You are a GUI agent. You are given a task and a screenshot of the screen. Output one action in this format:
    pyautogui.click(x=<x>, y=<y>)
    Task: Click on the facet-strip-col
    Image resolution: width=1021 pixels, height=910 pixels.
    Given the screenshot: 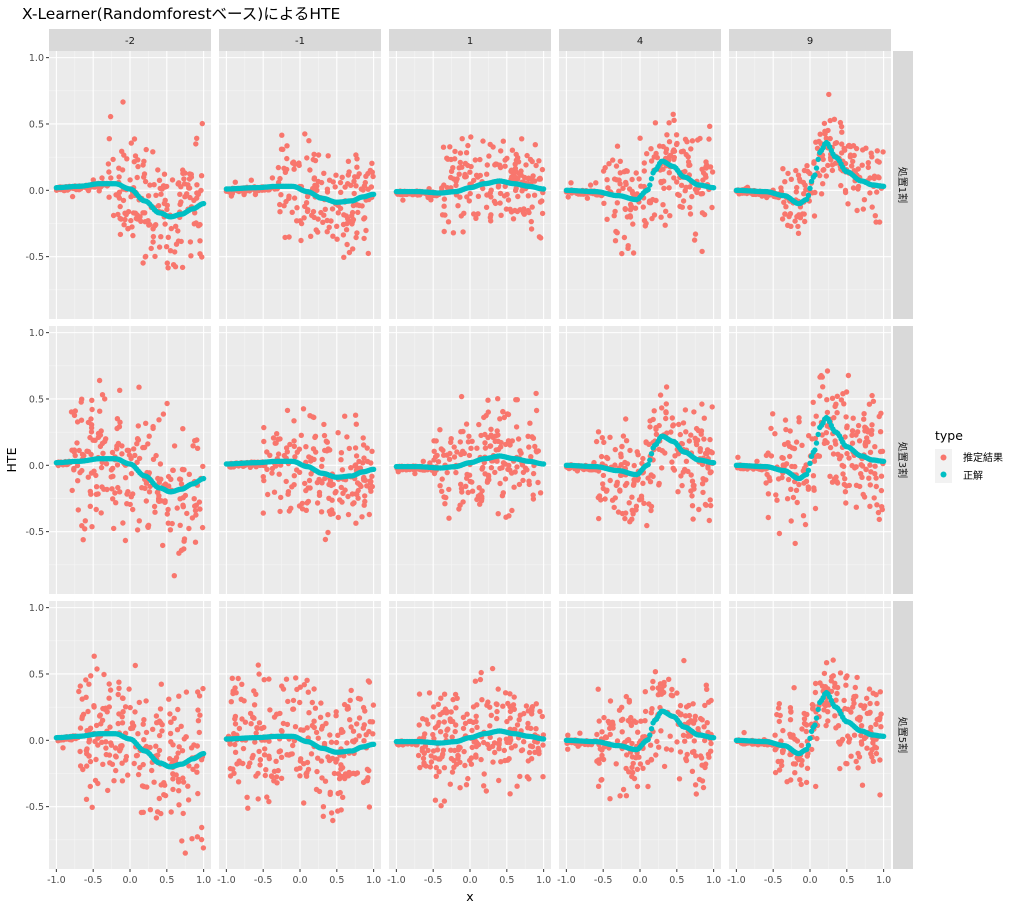 What is the action you would take?
    pyautogui.click(x=130, y=40)
    